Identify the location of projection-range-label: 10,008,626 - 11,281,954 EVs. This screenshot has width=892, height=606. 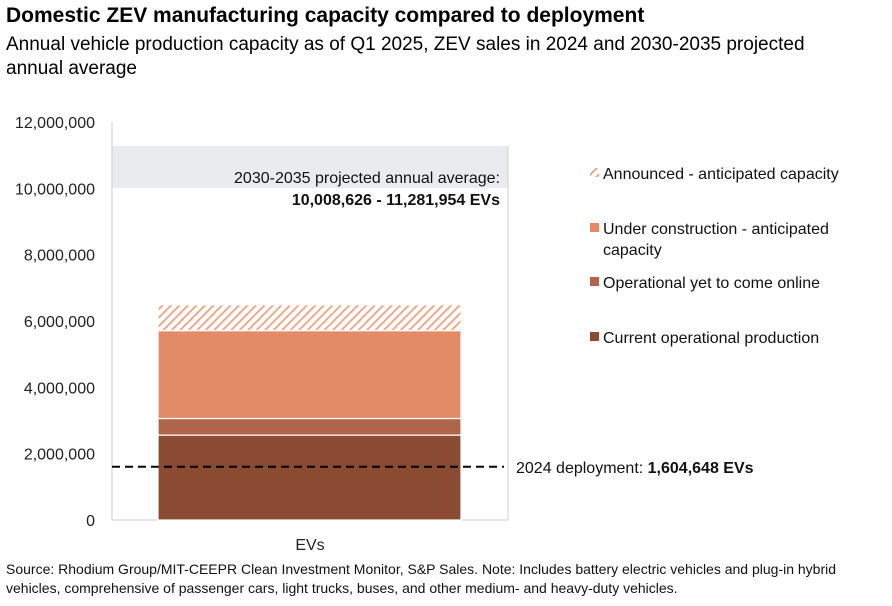
(396, 200).